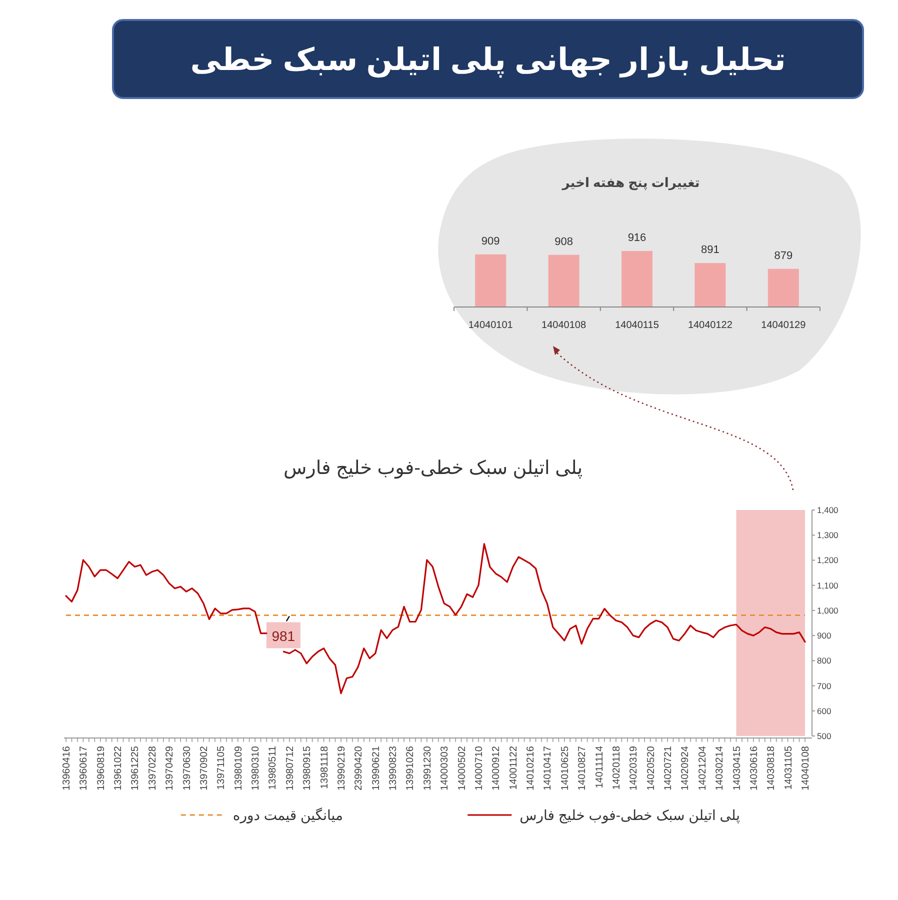 This screenshot has height=900, width=898. I want to click on x-tick-label: 13990621, so click(376, 768).